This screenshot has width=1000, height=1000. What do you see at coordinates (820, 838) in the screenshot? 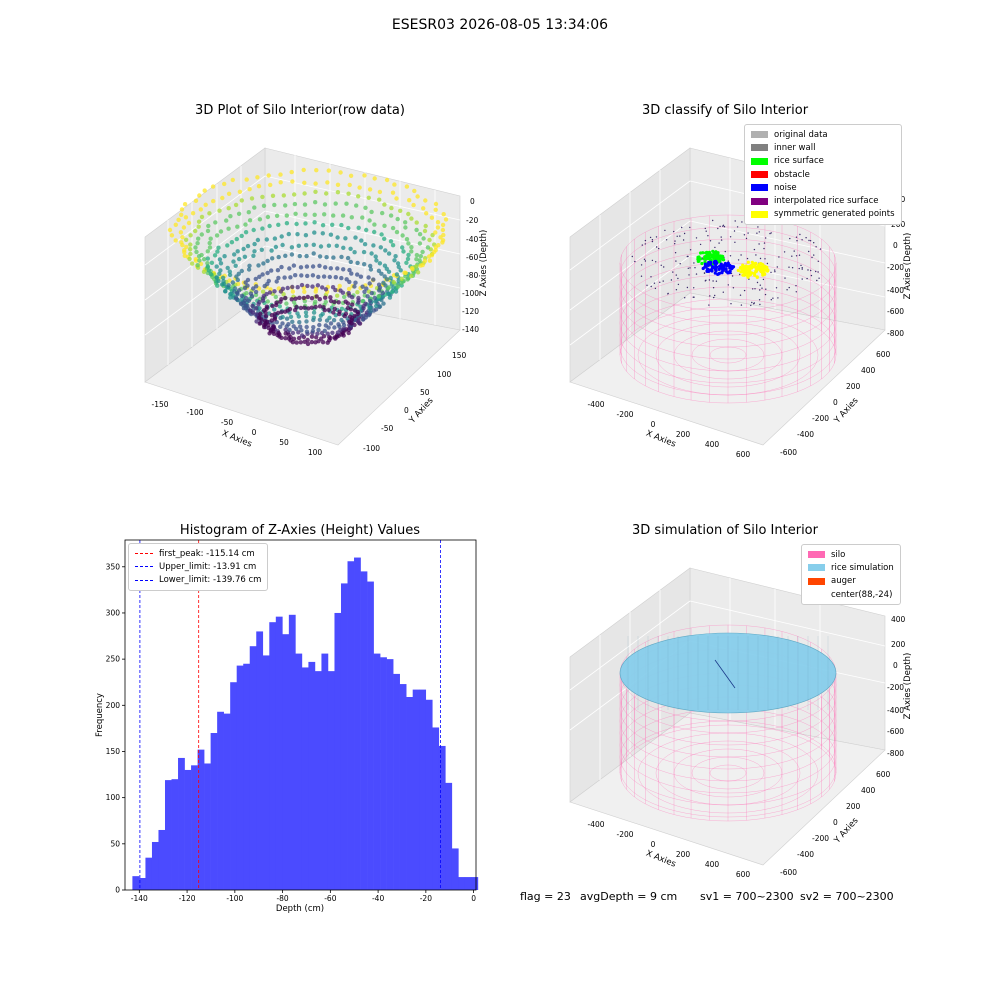
I see `p4-ytick: -200` at bounding box center [820, 838].